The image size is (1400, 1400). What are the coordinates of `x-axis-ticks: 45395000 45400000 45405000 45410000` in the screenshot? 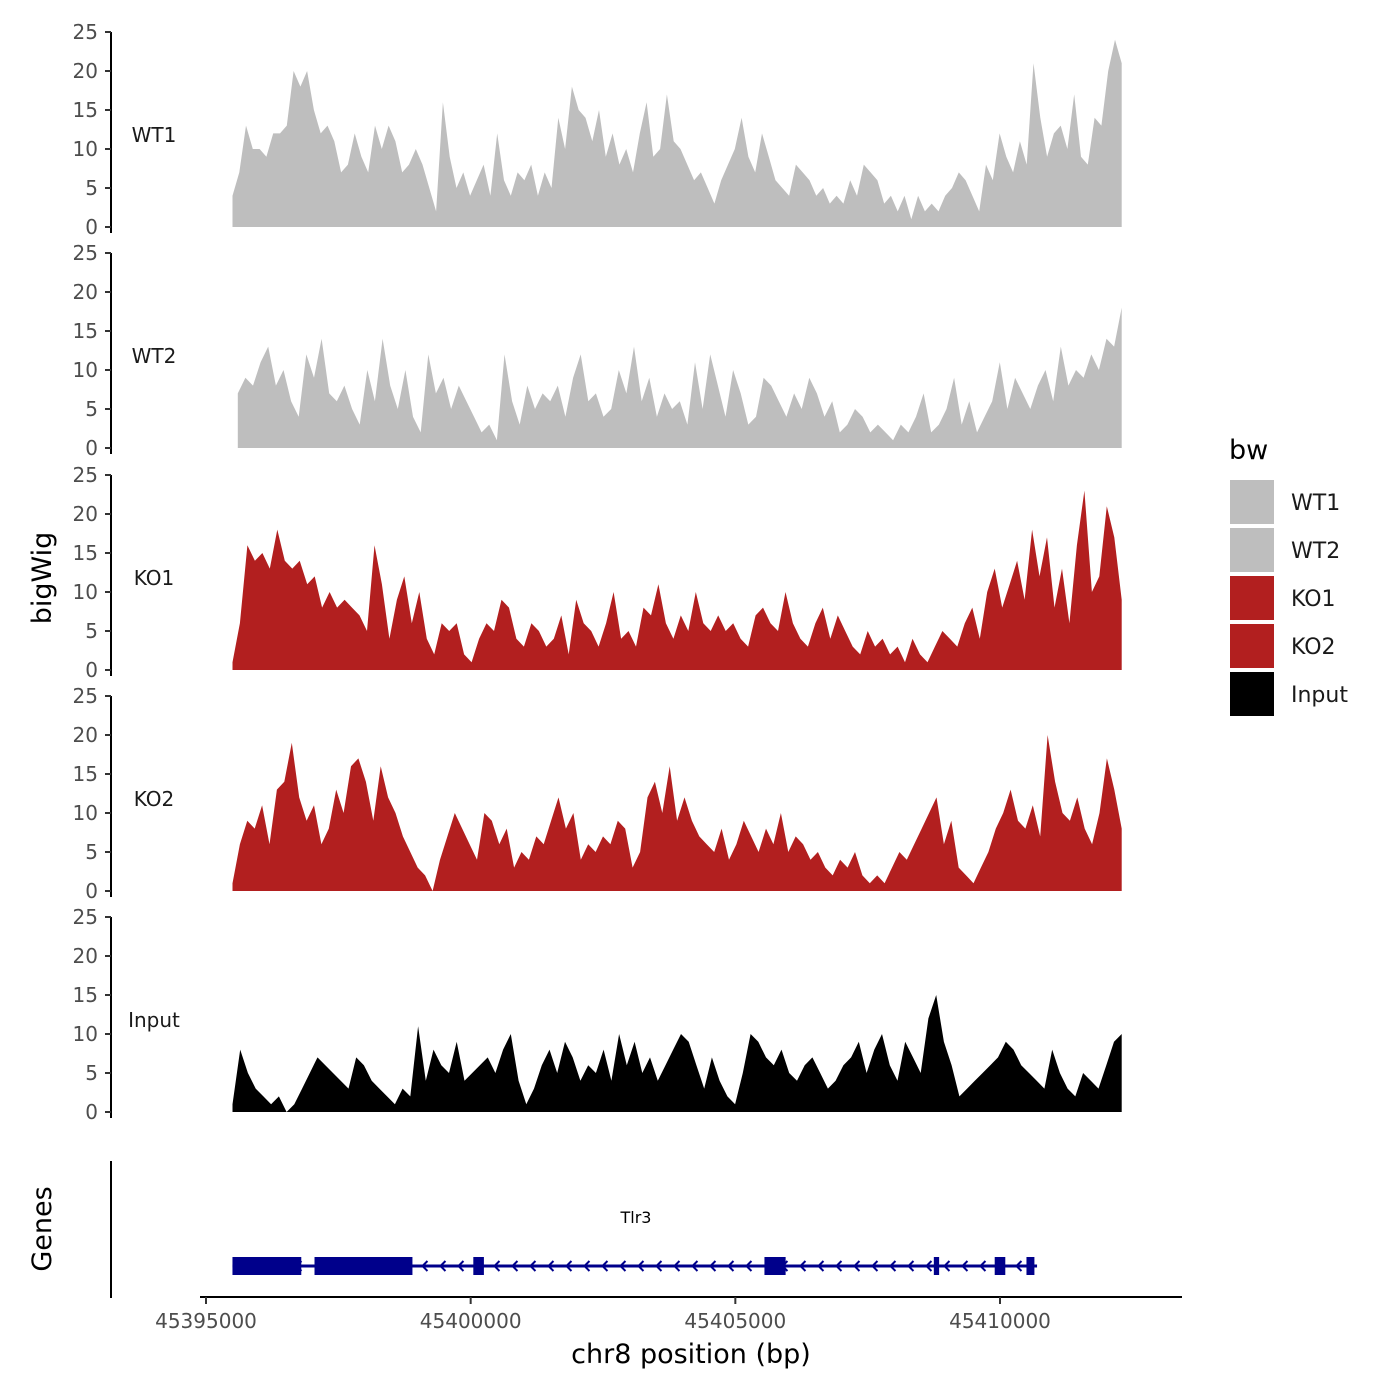 It's located at (603, 1315).